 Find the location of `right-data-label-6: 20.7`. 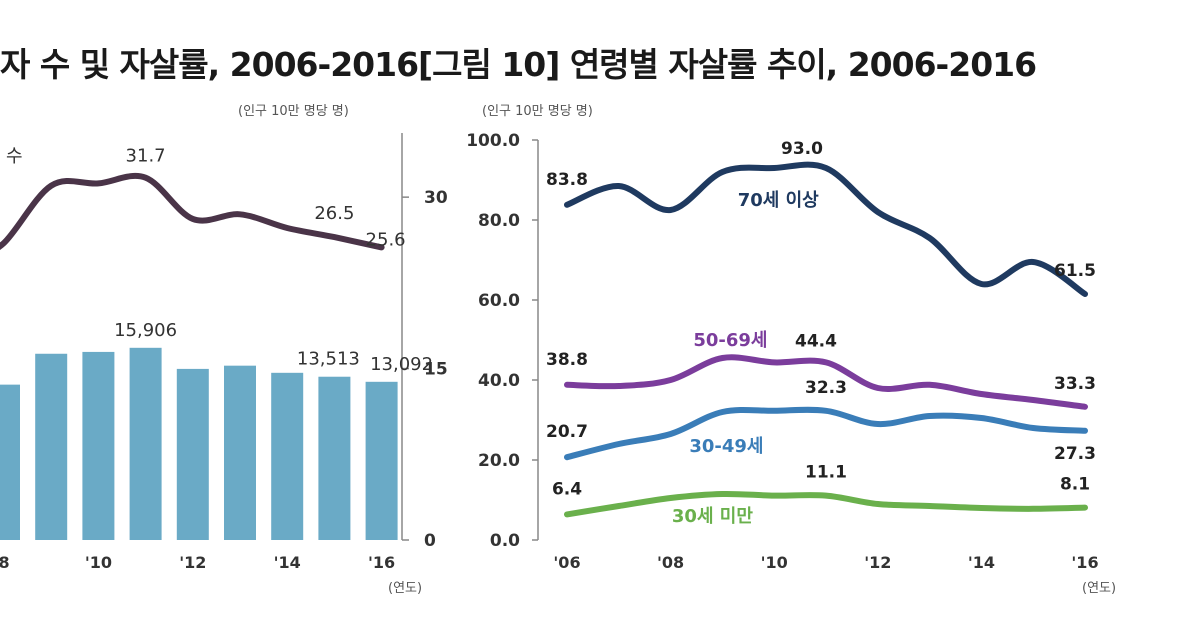

right-data-label-6: 20.7 is located at coordinates (567, 432).